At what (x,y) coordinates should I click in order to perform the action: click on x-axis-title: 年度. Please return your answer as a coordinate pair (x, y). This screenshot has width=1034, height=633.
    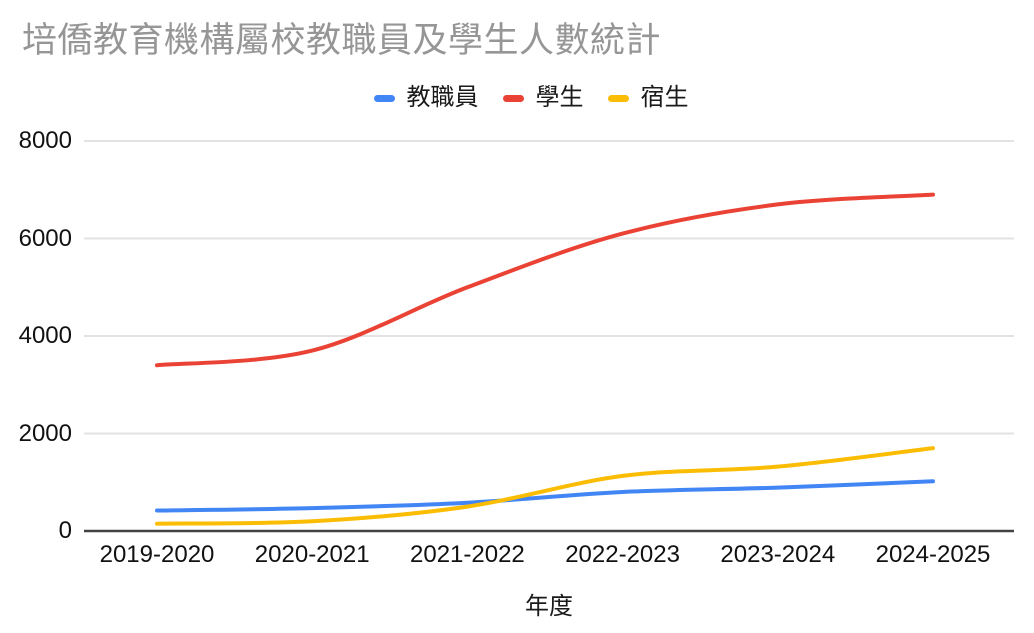
    Looking at the image, I should click on (549, 606).